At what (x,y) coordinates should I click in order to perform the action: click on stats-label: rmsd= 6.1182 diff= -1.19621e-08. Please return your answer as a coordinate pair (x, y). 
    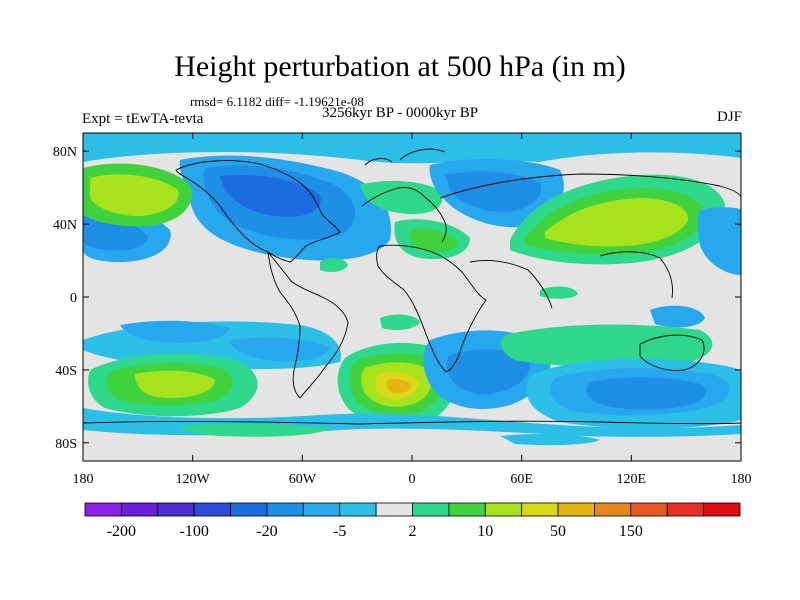
    Looking at the image, I should click on (277, 101).